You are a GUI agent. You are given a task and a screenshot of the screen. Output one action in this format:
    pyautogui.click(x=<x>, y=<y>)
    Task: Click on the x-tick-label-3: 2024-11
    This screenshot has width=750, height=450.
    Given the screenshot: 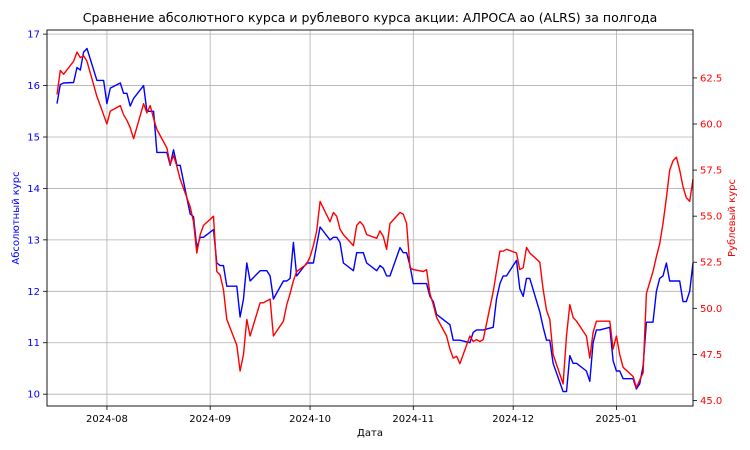 What is the action you would take?
    pyautogui.click(x=413, y=419)
    